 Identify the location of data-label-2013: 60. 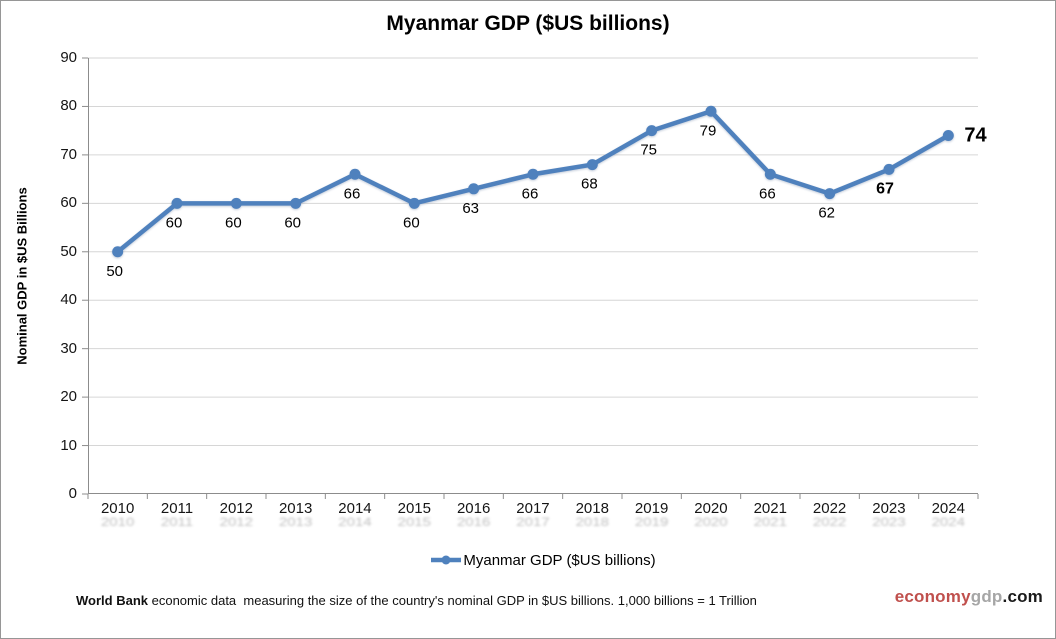
(292, 222).